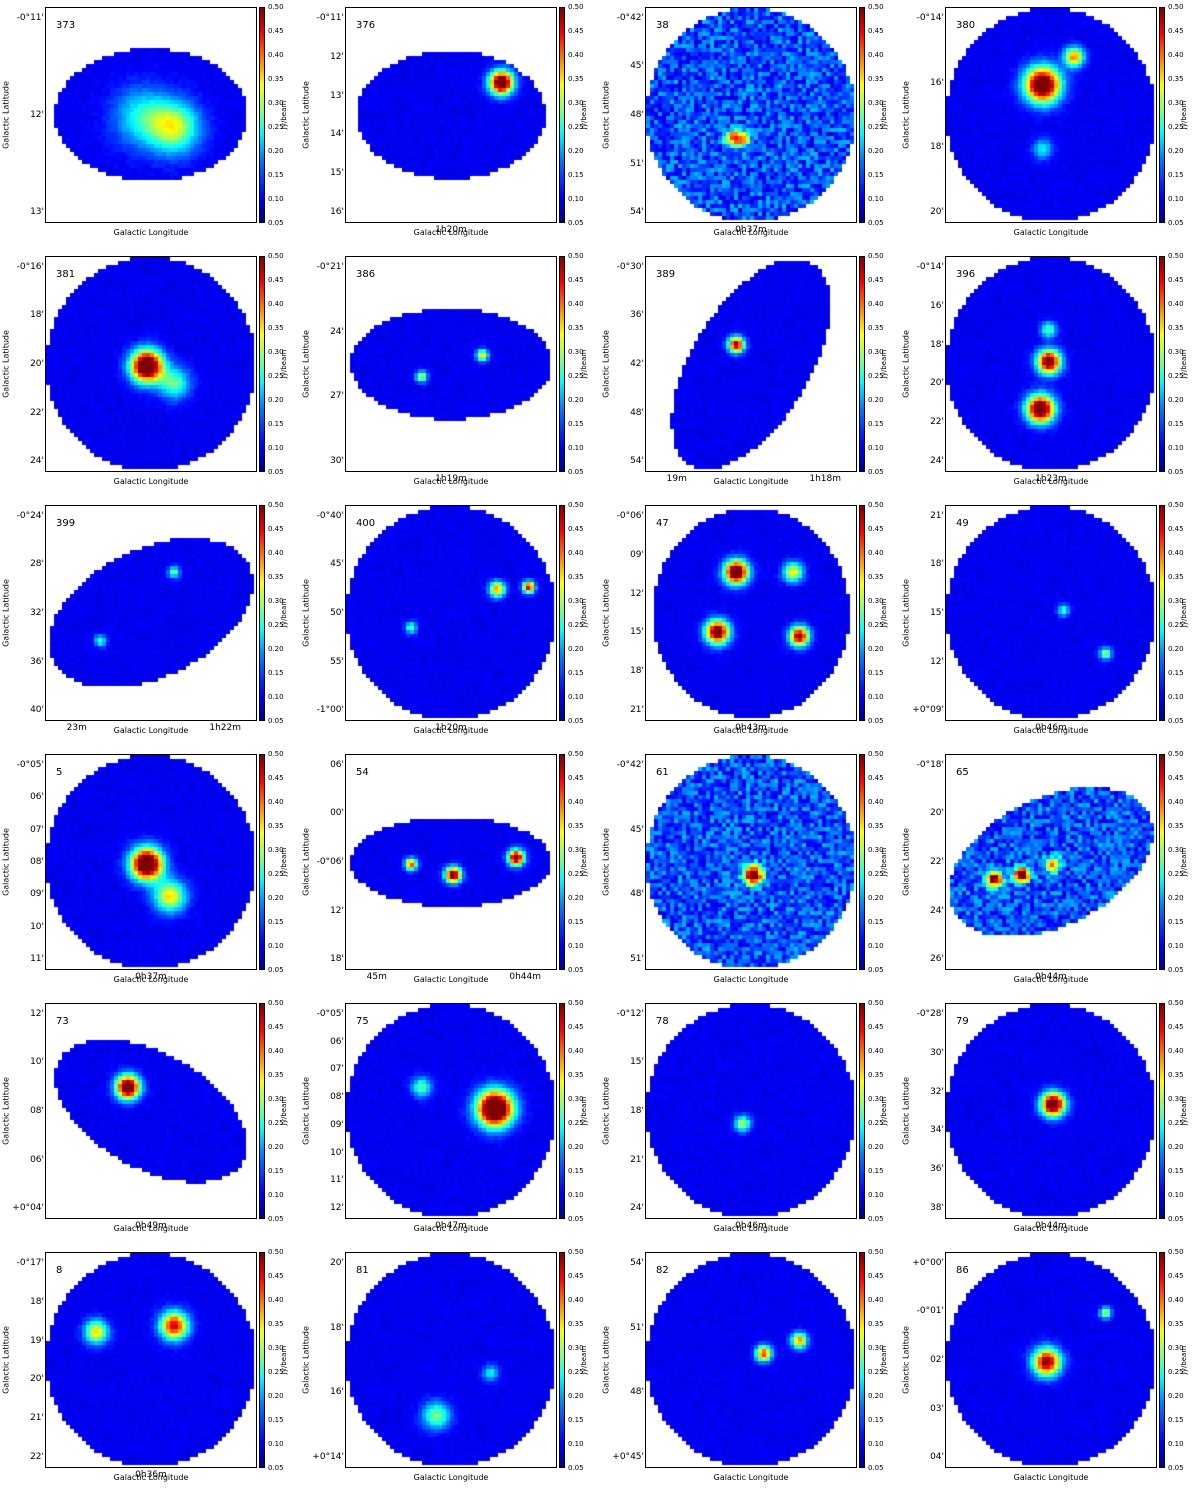 The width and height of the screenshot is (1200, 1494). Describe the element at coordinates (525, 977) in the screenshot. I see `x-tick-label: 0h44m` at that location.